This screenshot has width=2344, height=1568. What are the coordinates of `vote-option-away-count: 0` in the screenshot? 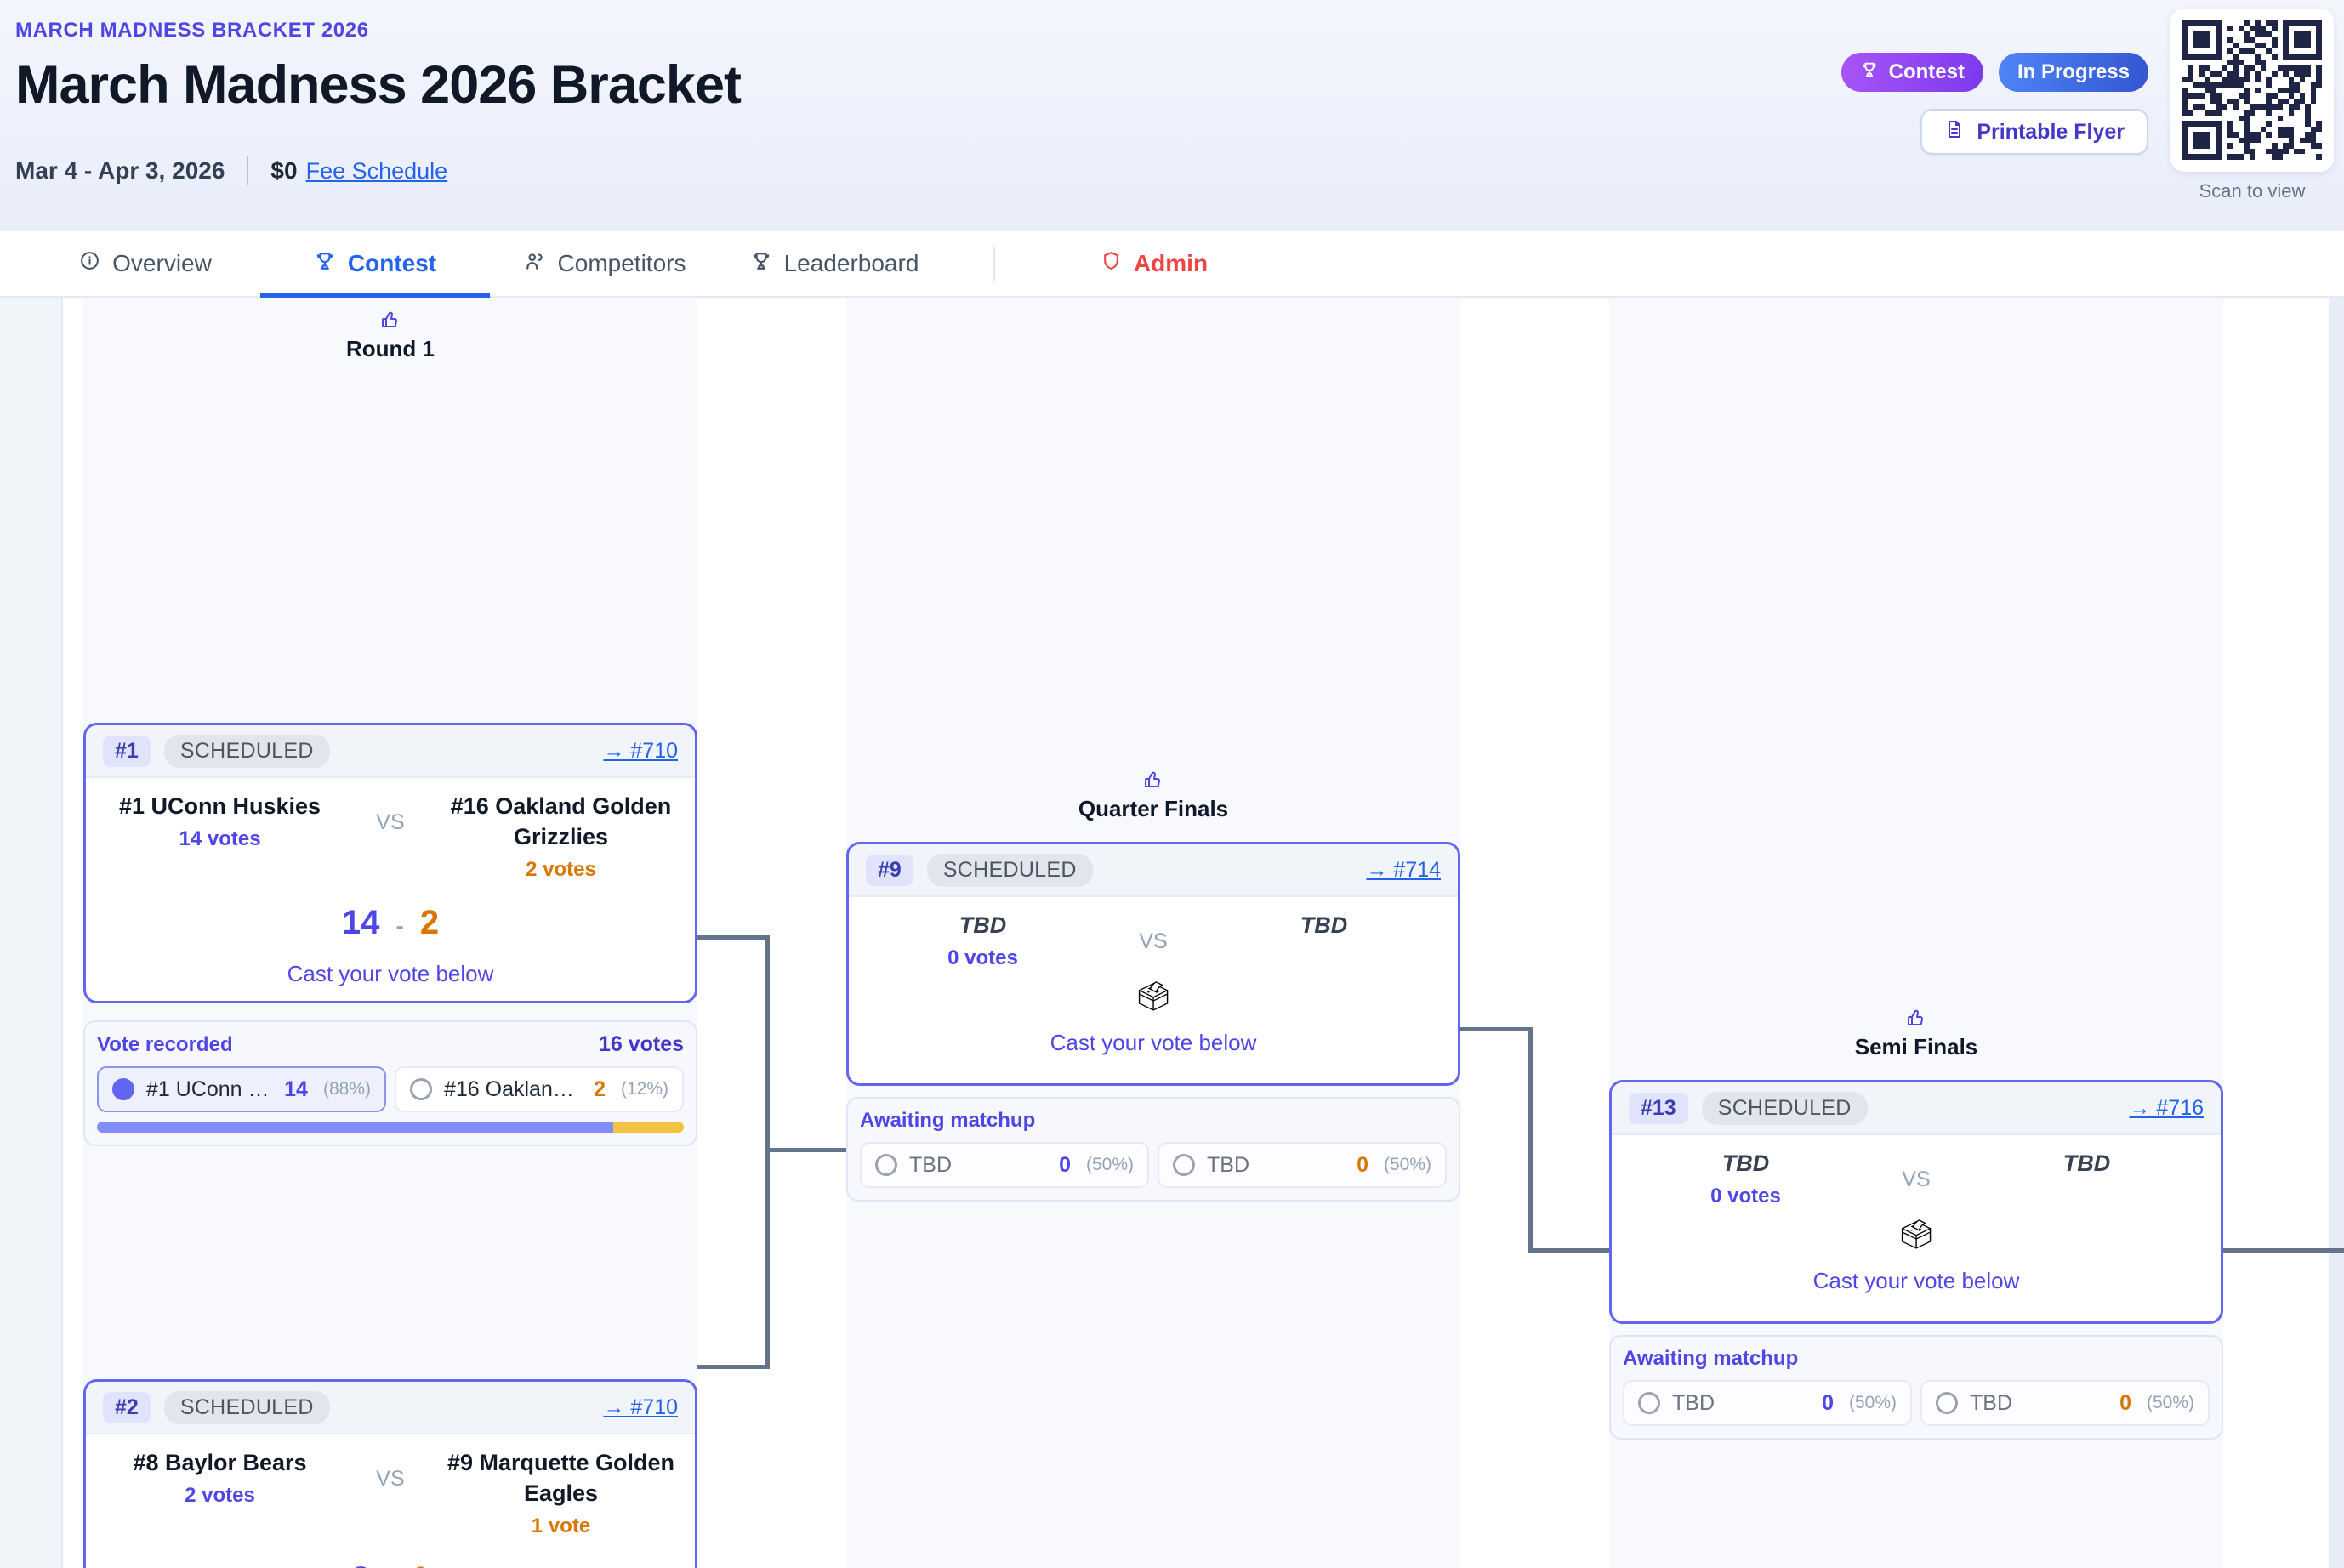 It's located at (1362, 1164).